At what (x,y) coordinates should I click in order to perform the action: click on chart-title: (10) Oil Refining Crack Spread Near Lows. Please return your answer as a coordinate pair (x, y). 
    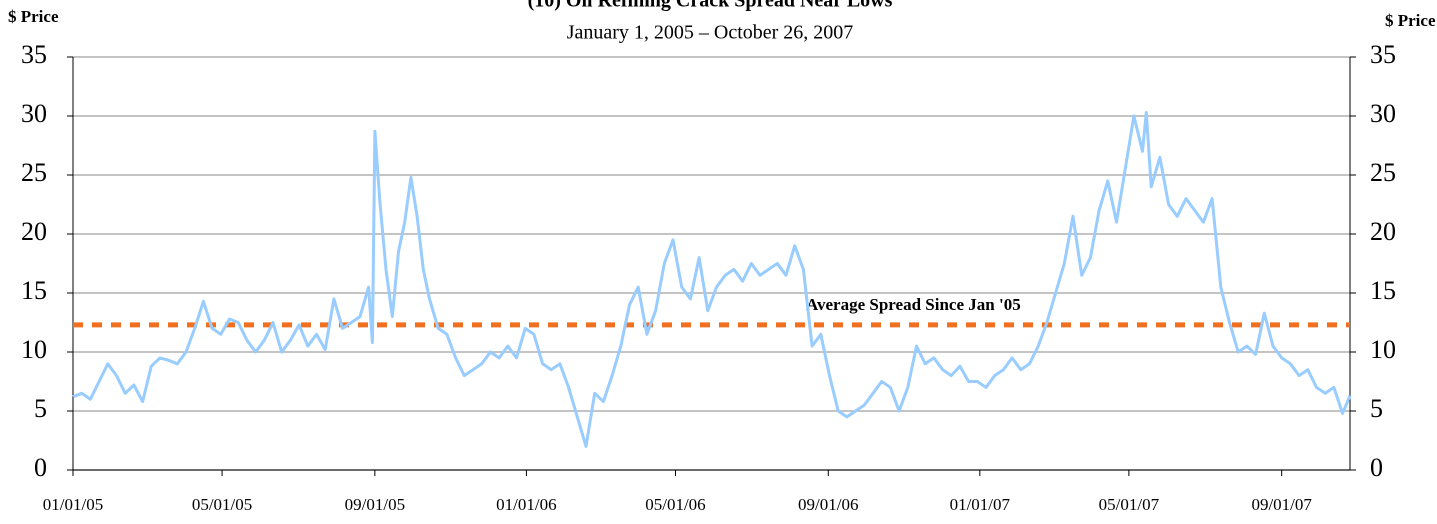
    Looking at the image, I should click on (710, 6).